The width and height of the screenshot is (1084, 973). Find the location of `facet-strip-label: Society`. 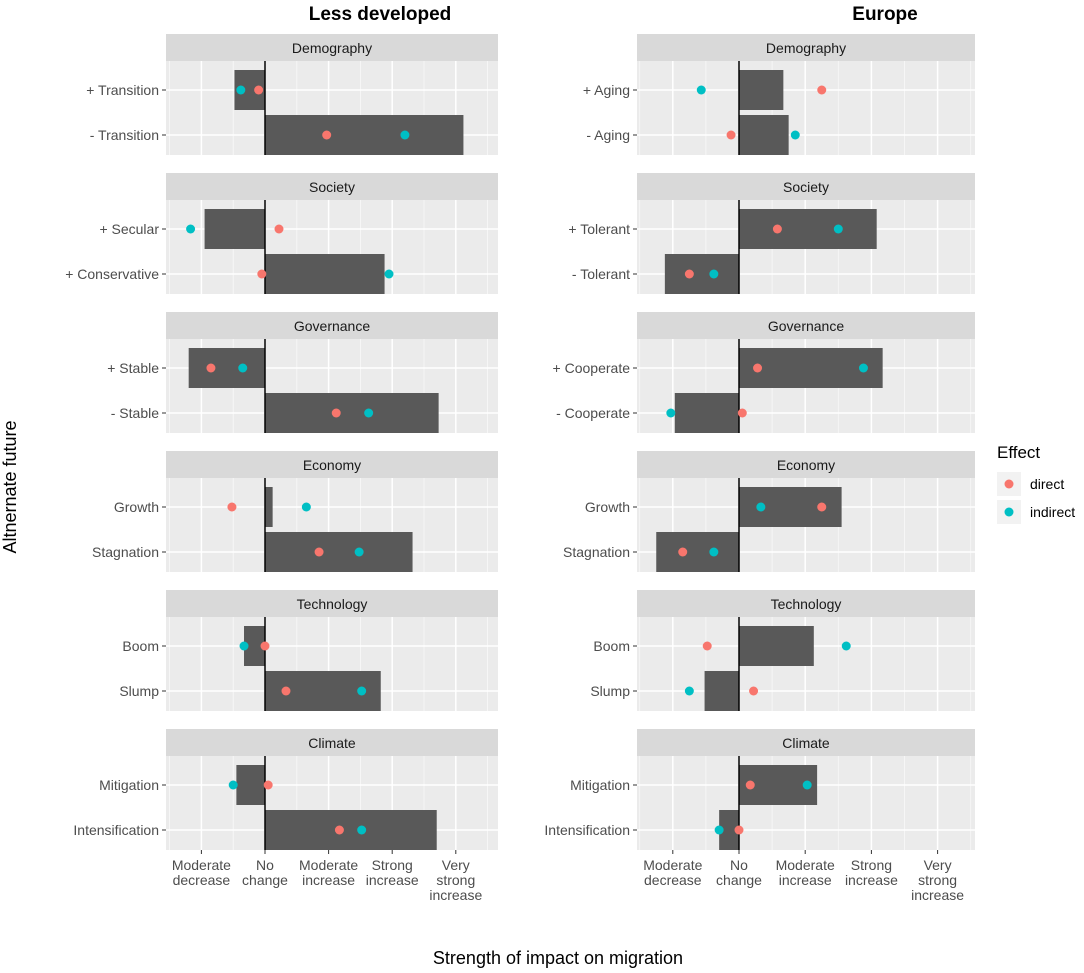

facet-strip-label: Society is located at coordinates (806, 187).